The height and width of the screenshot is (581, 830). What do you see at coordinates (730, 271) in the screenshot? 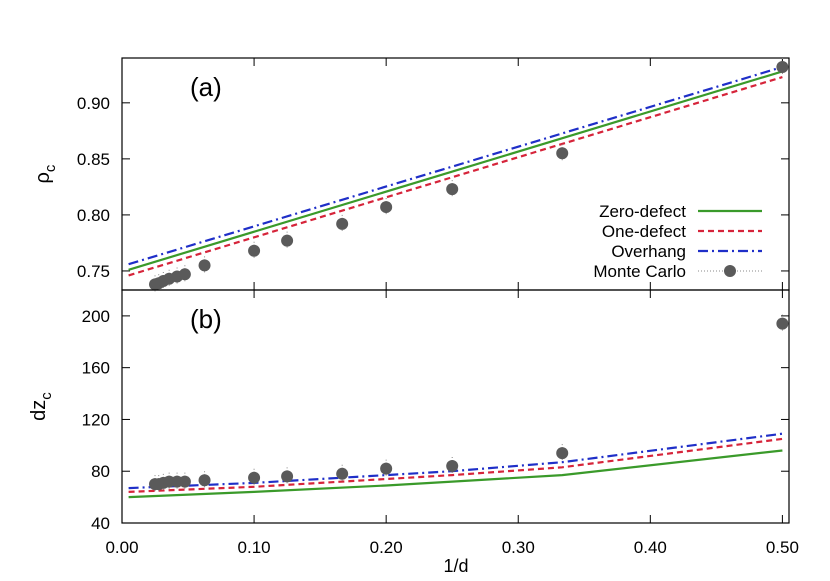
I see `legend-marker-monte-carlo` at bounding box center [730, 271].